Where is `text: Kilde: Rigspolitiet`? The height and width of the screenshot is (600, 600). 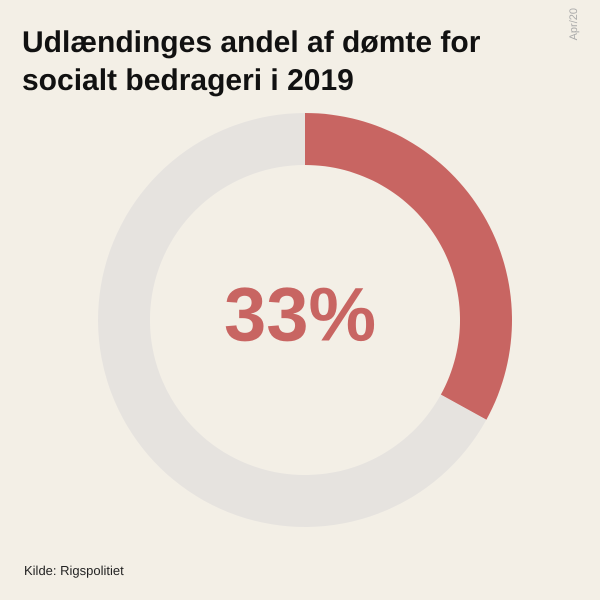 text: Kilde: Rigspolitiet is located at coordinates (74, 570).